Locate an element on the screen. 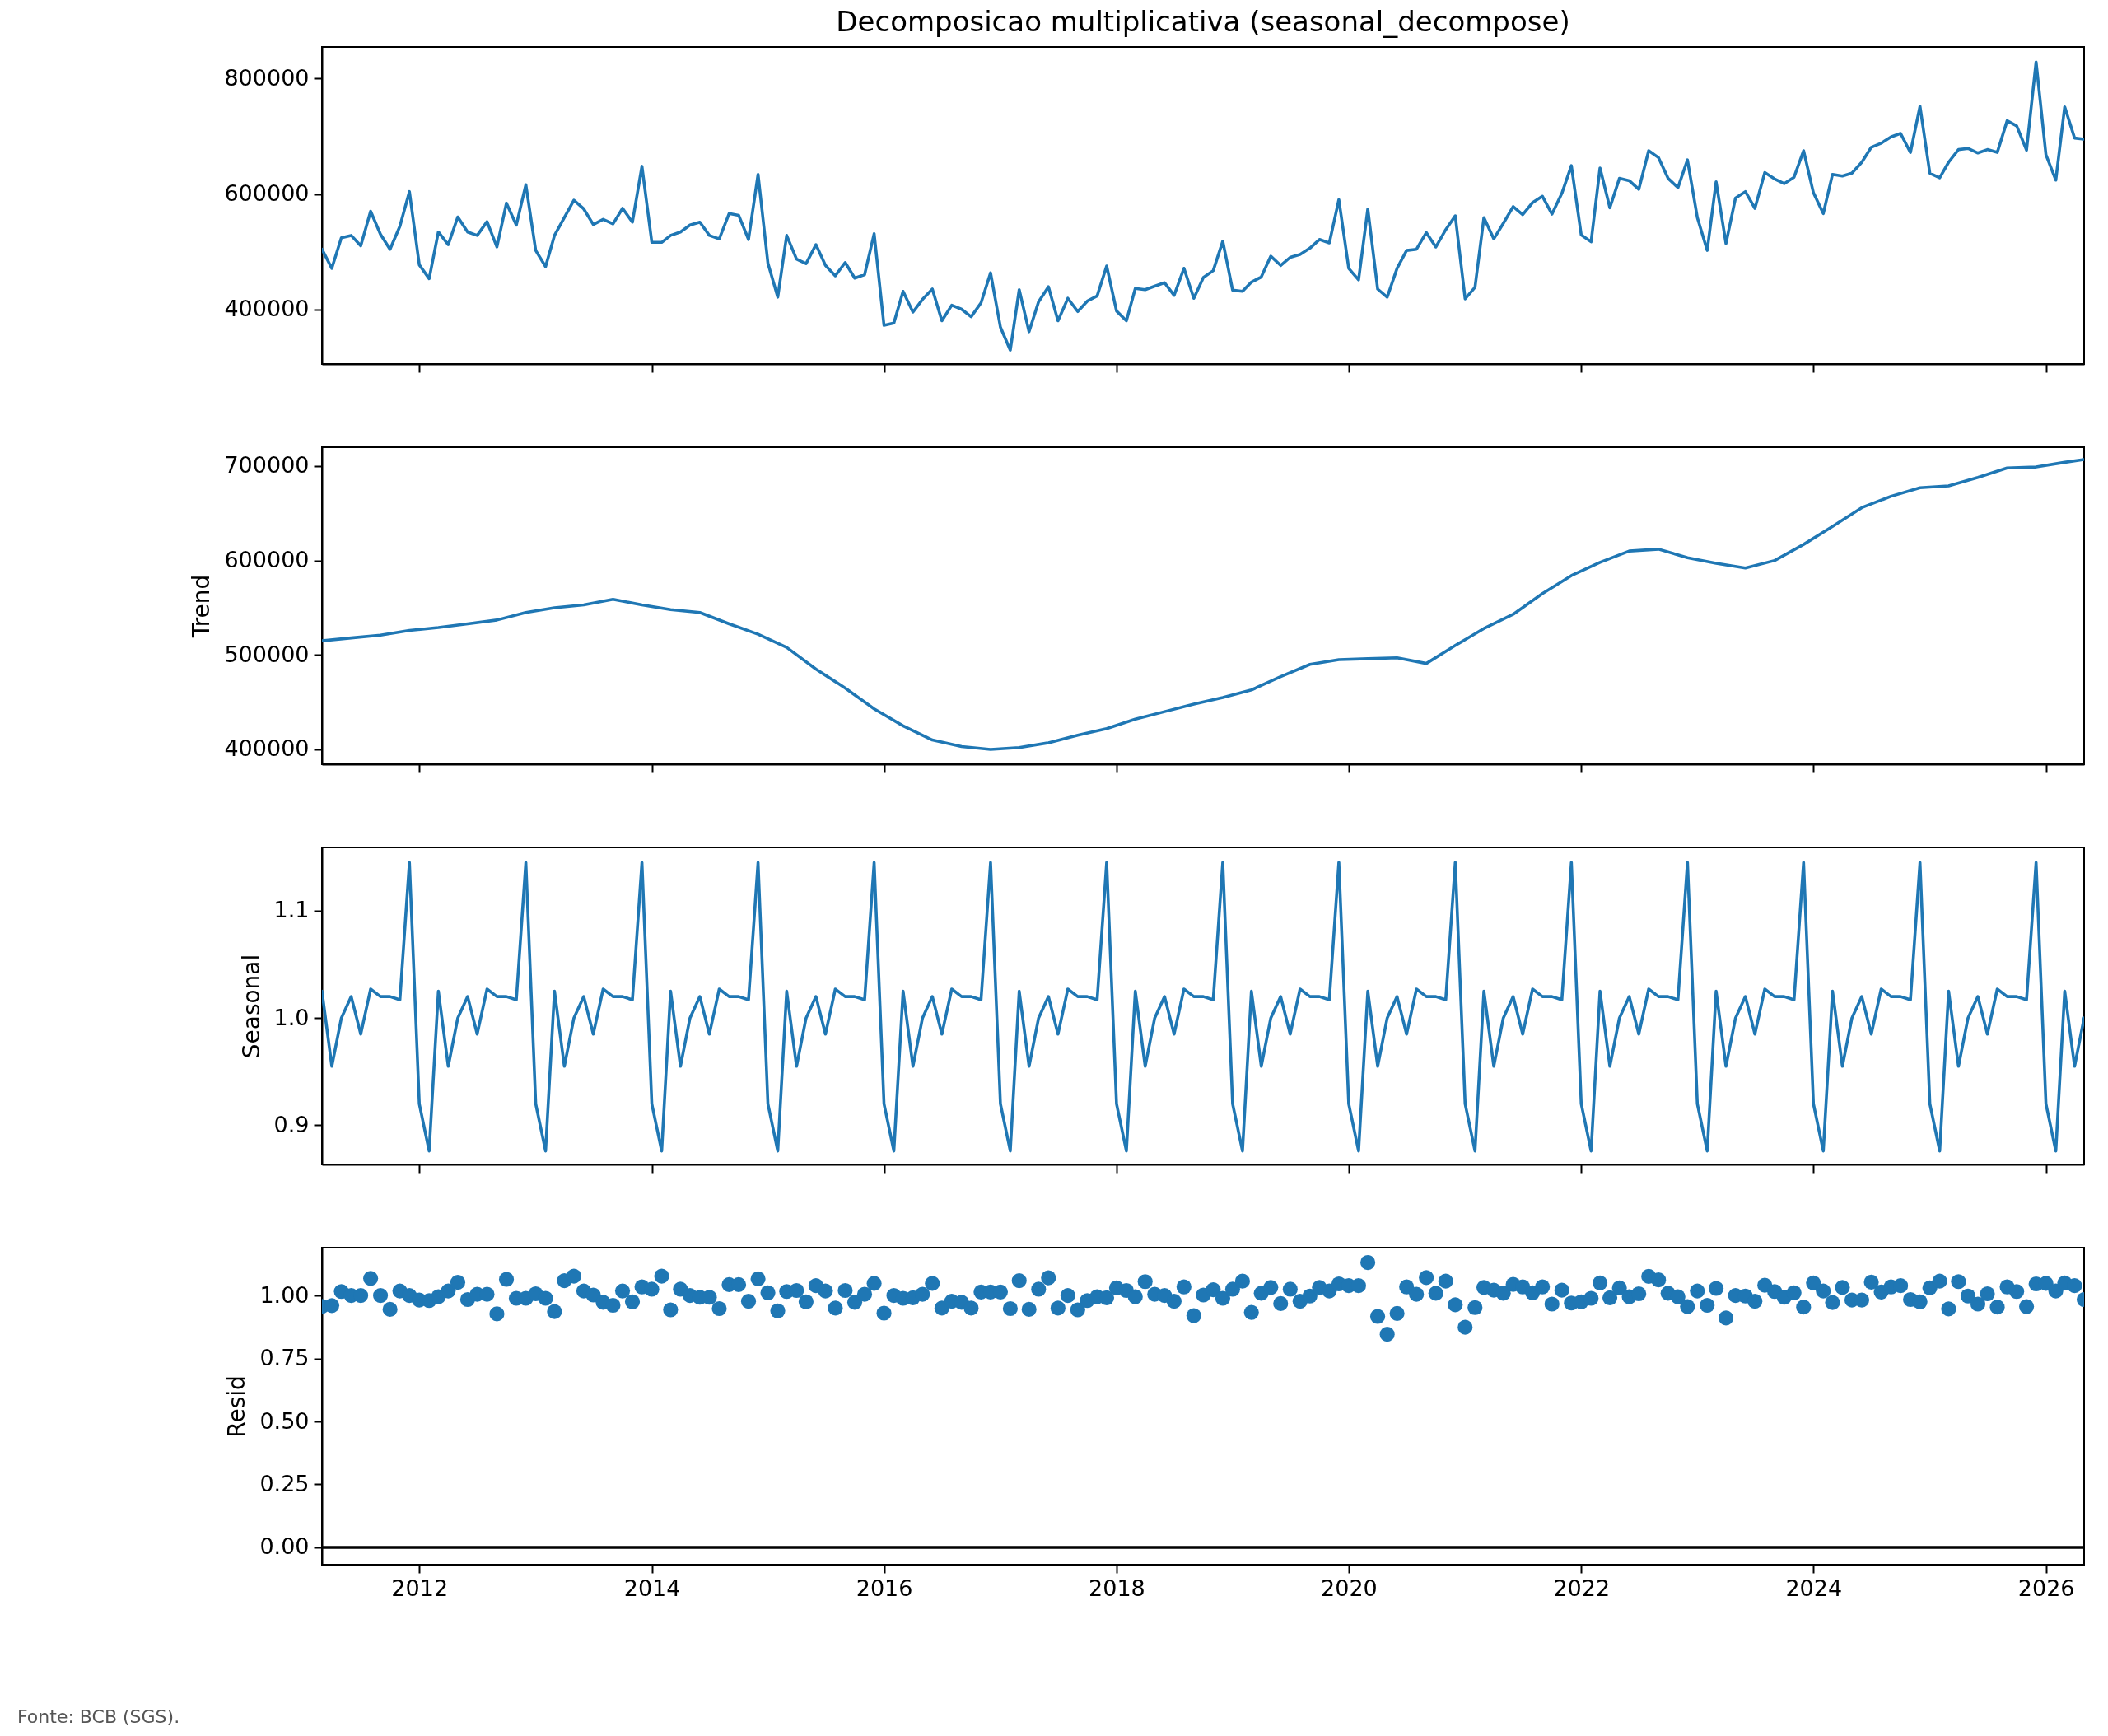 Image resolution: width=2108 pixels, height=1736 pixels. x-tick-label: 2022 is located at coordinates (1582, 1588).